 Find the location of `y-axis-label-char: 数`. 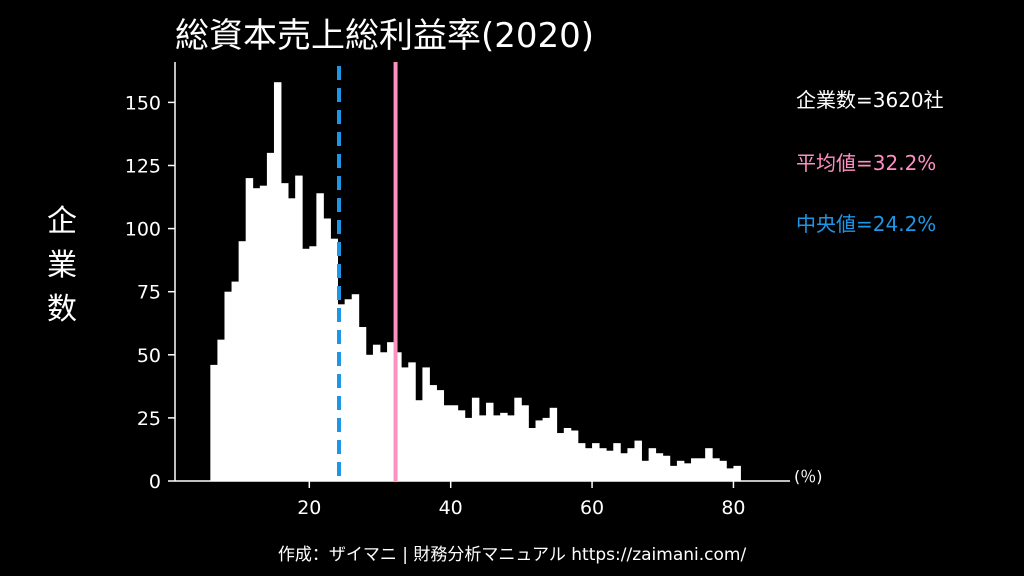

y-axis-label-char: 数 is located at coordinates (62, 309).